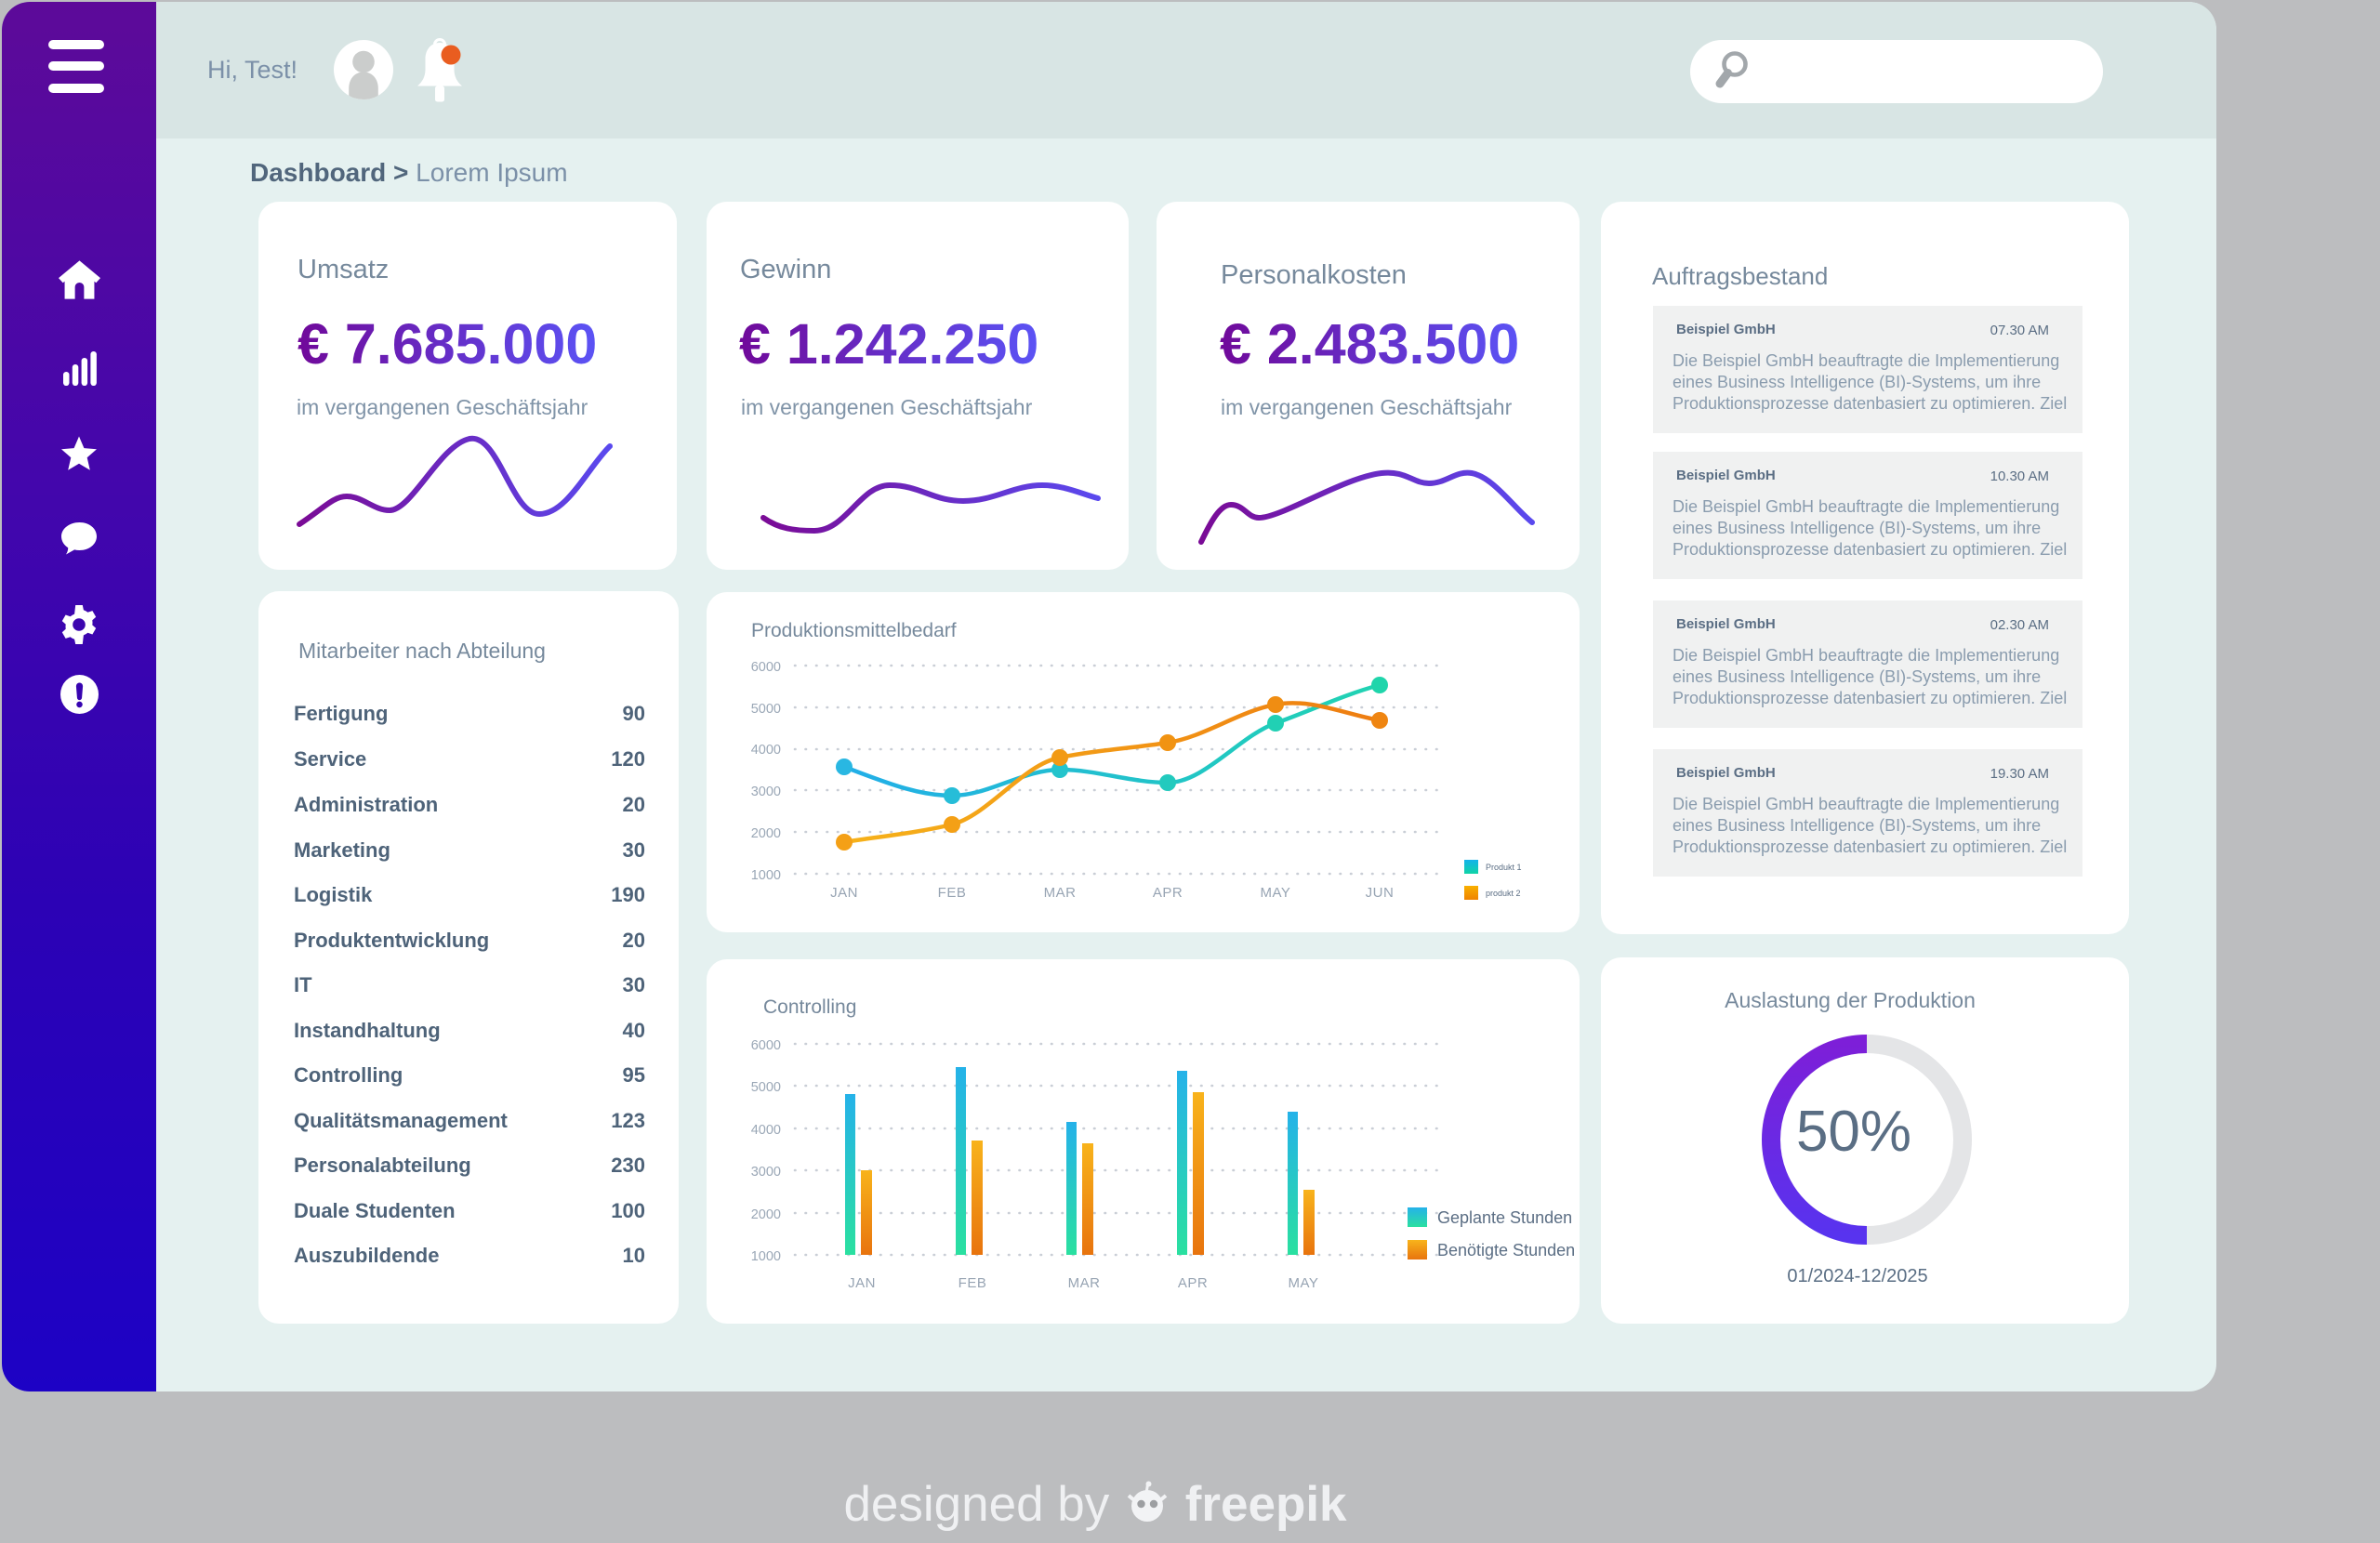  I want to click on svg-text: JUN, so click(1380, 893).